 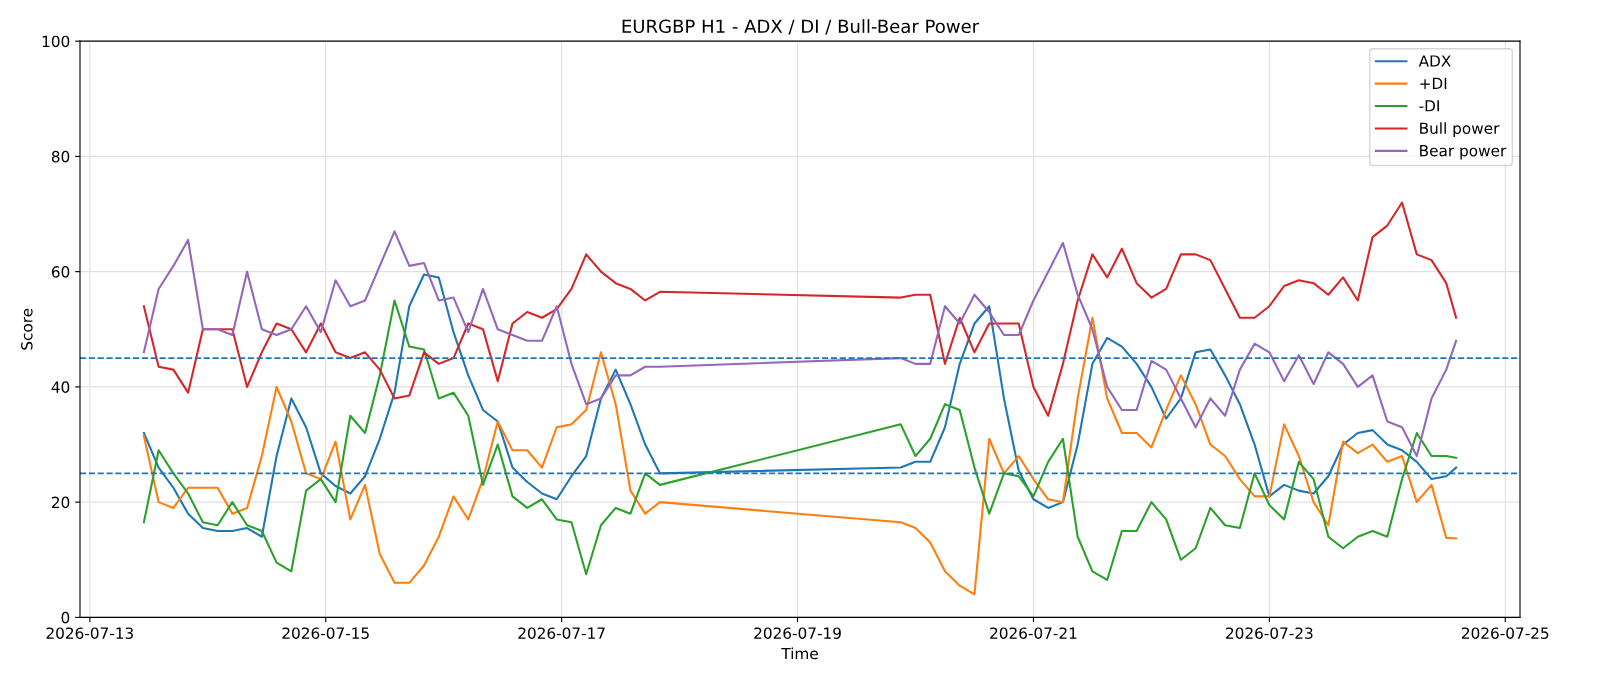 I want to click on y-tick-label: 0, so click(x=65, y=617).